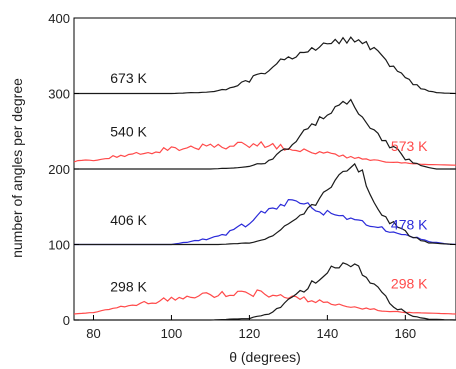 The width and height of the screenshot is (456, 369). I want to click on y-tick-label: 400, so click(59, 18).